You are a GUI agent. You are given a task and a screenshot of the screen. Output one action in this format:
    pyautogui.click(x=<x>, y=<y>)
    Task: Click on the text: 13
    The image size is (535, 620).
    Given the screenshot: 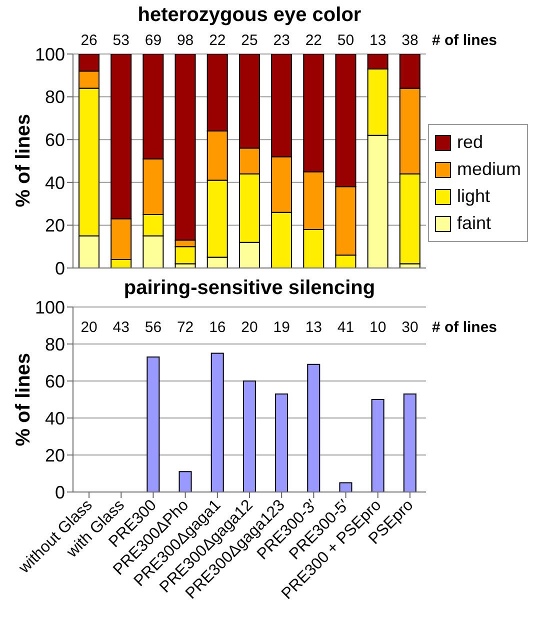 What is the action you would take?
    pyautogui.click(x=378, y=40)
    